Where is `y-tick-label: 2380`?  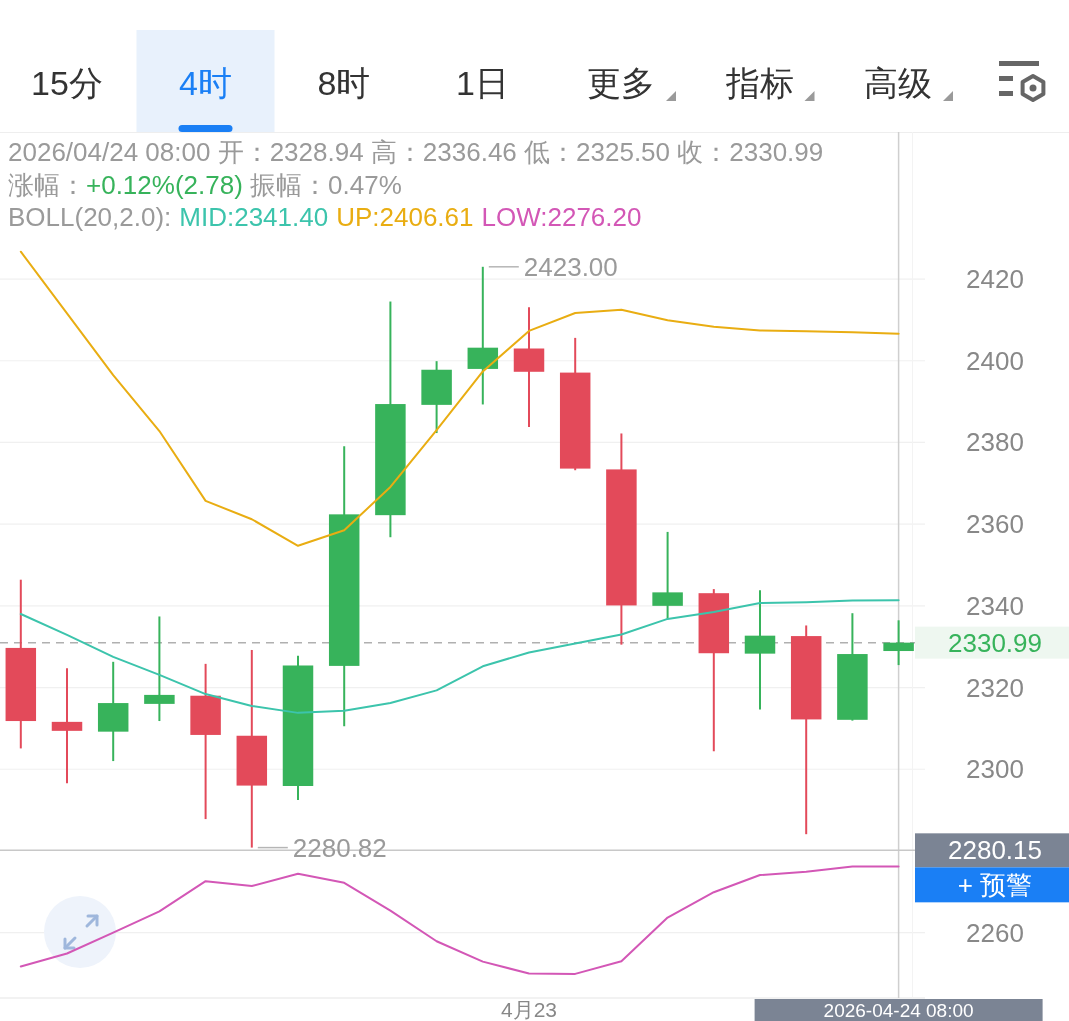 y-tick-label: 2380 is located at coordinates (995, 442).